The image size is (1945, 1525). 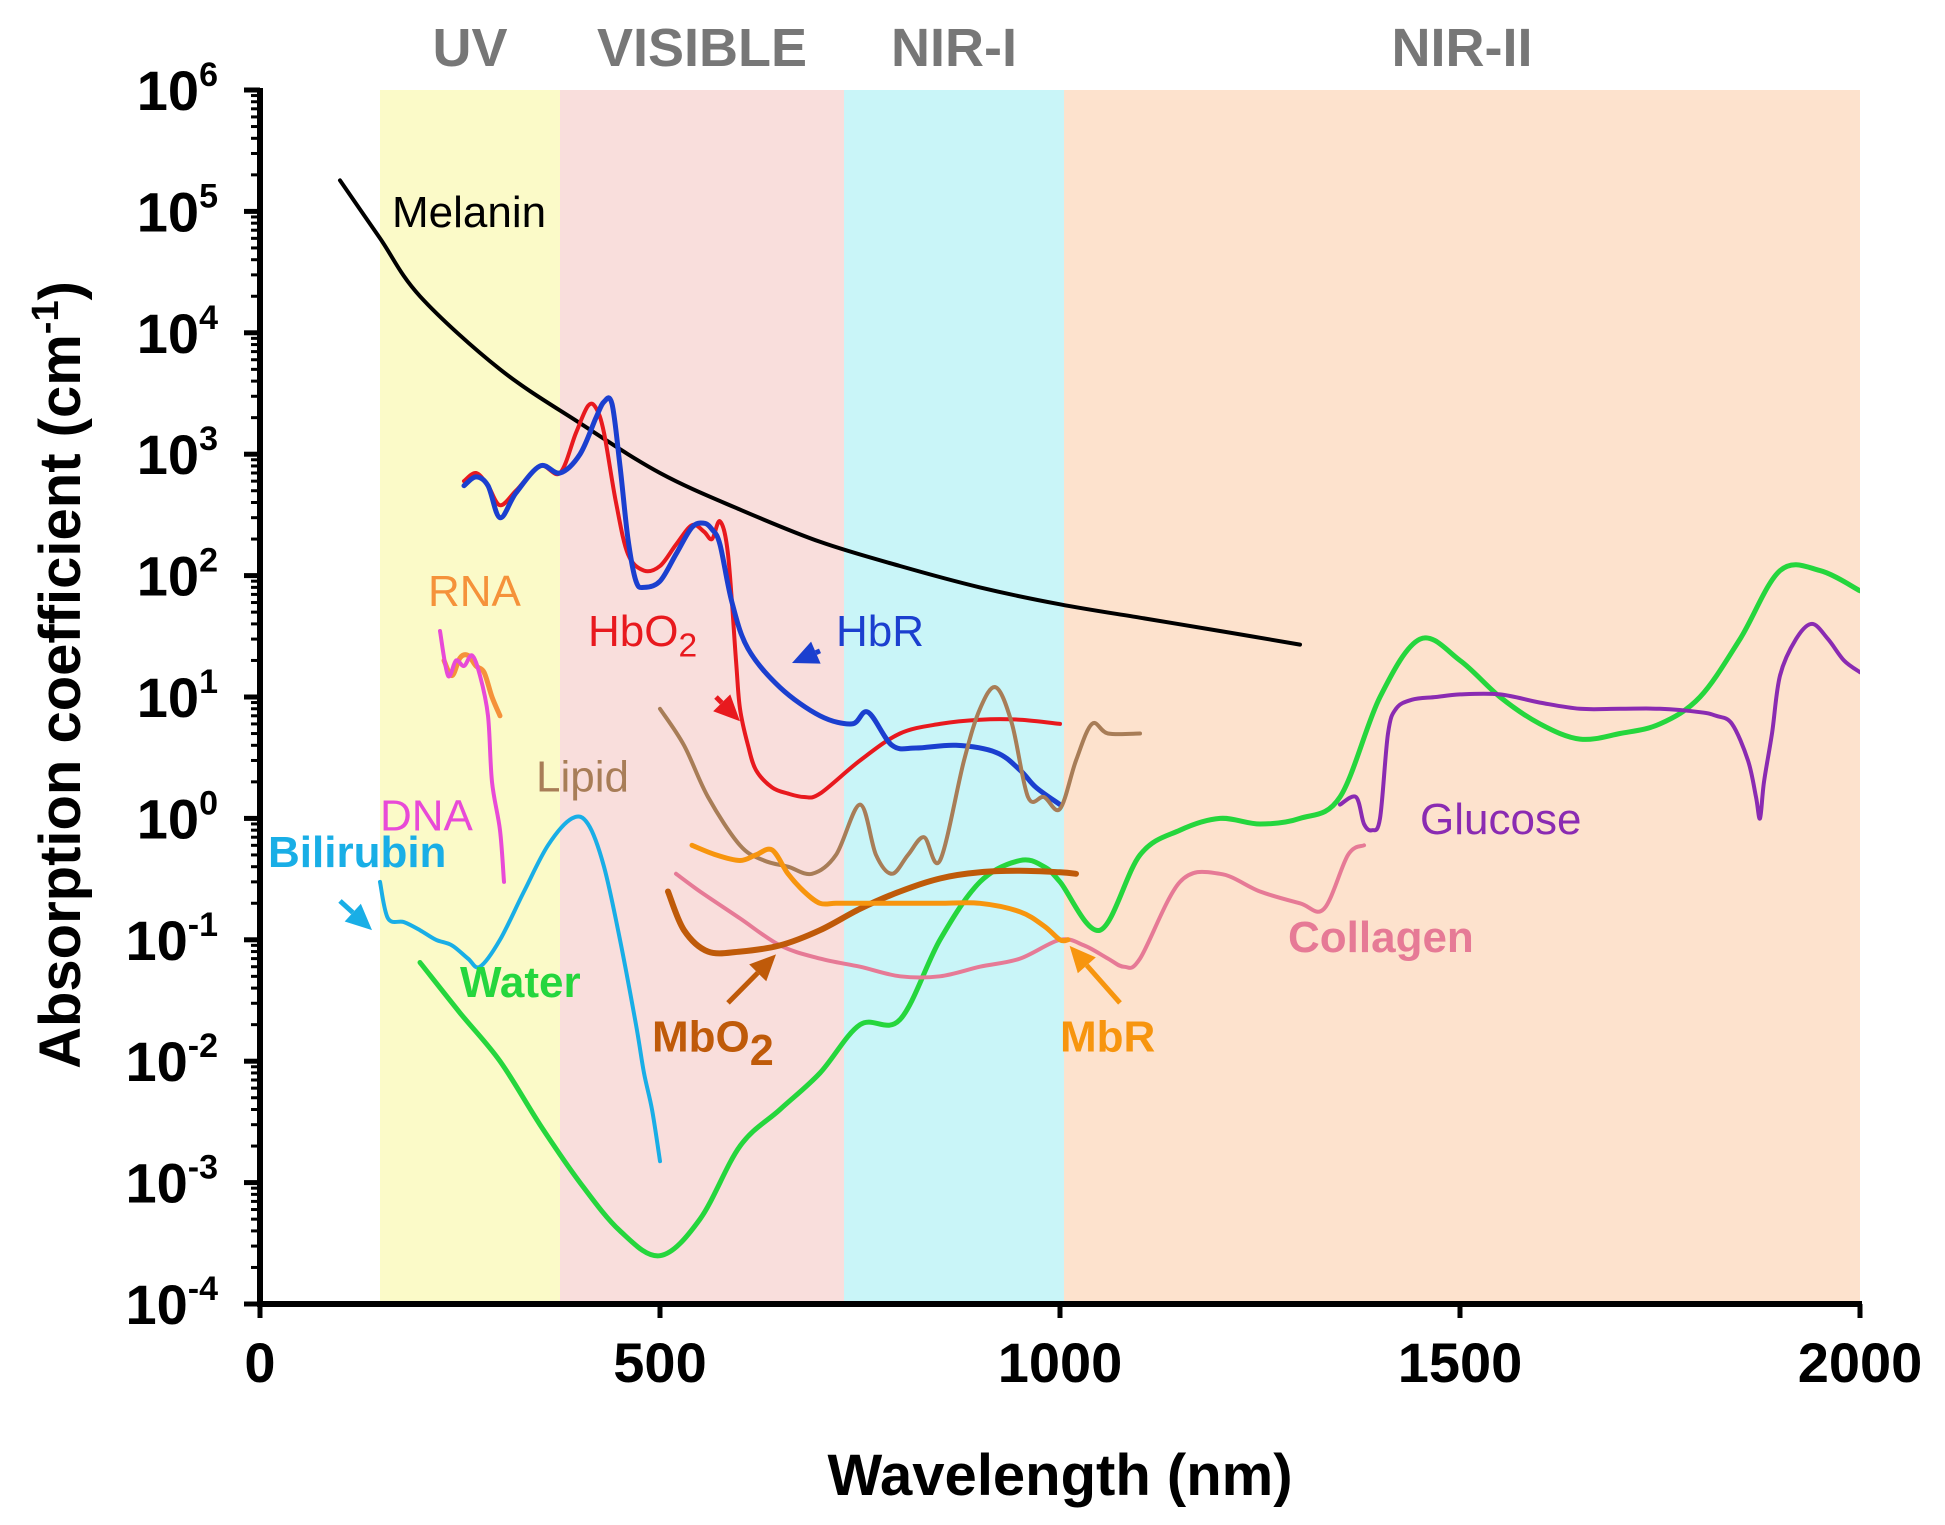 What do you see at coordinates (762, 601) in the screenshot?
I see `series-hbr-line` at bounding box center [762, 601].